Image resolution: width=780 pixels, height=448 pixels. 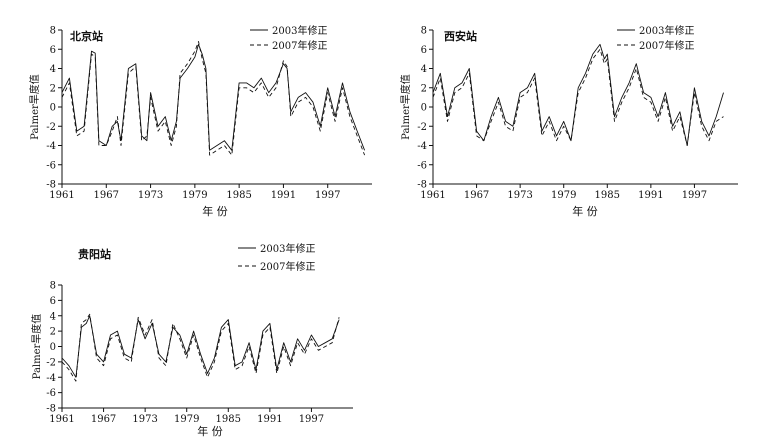 I want to click on station-label: 贵阳站, so click(x=94, y=254).